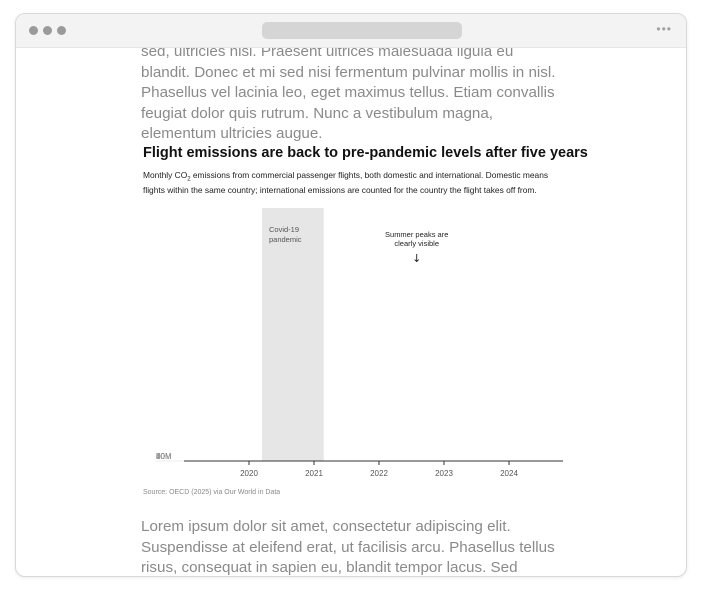 The height and width of the screenshot is (592, 702). What do you see at coordinates (416, 243) in the screenshot?
I see `annotation-line2: clearly visible` at bounding box center [416, 243].